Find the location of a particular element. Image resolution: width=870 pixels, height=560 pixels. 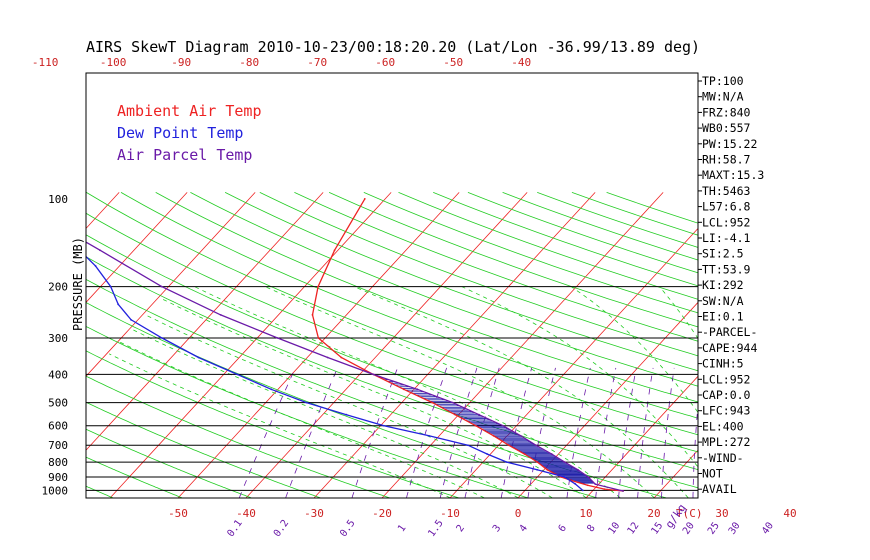

top-temp-tick-label: -70 is located at coordinates (317, 62).